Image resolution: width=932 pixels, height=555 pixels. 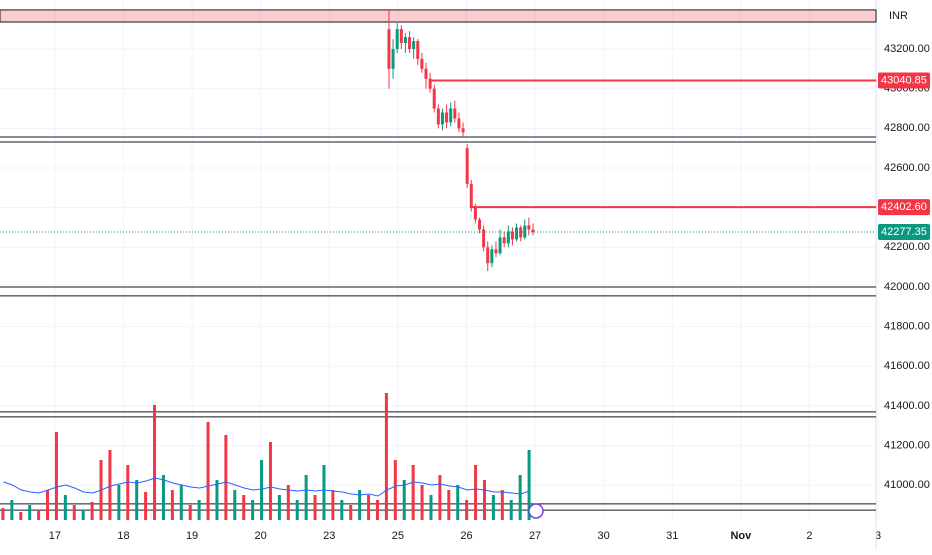 I want to click on x-tick-label: 19, so click(x=192, y=536).